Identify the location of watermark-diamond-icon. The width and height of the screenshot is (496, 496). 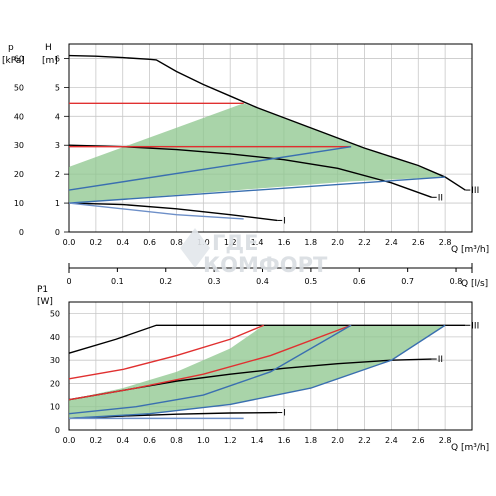
(195, 248).